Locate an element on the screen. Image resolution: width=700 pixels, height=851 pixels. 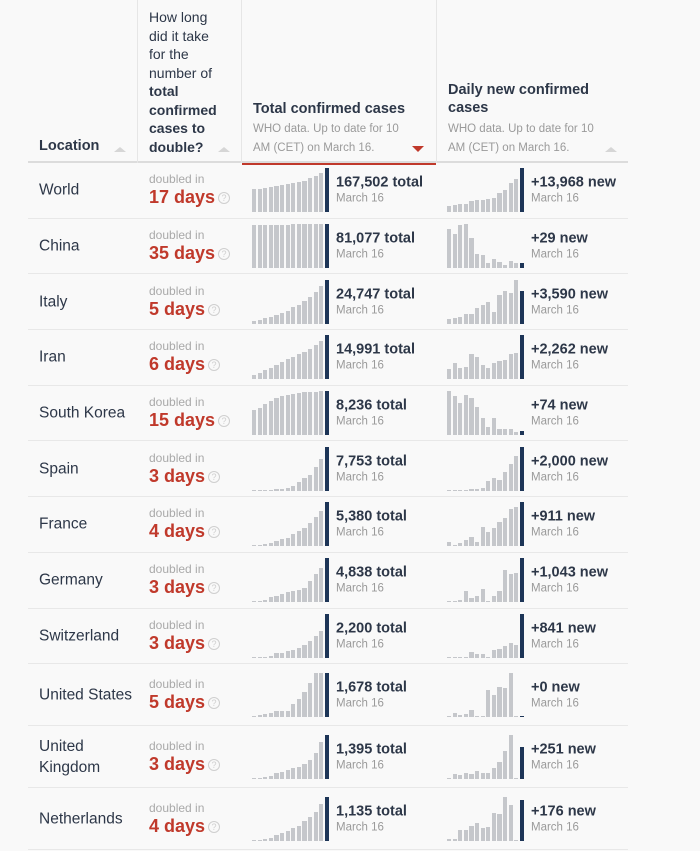
sort-down-icon is located at coordinates (418, 149).